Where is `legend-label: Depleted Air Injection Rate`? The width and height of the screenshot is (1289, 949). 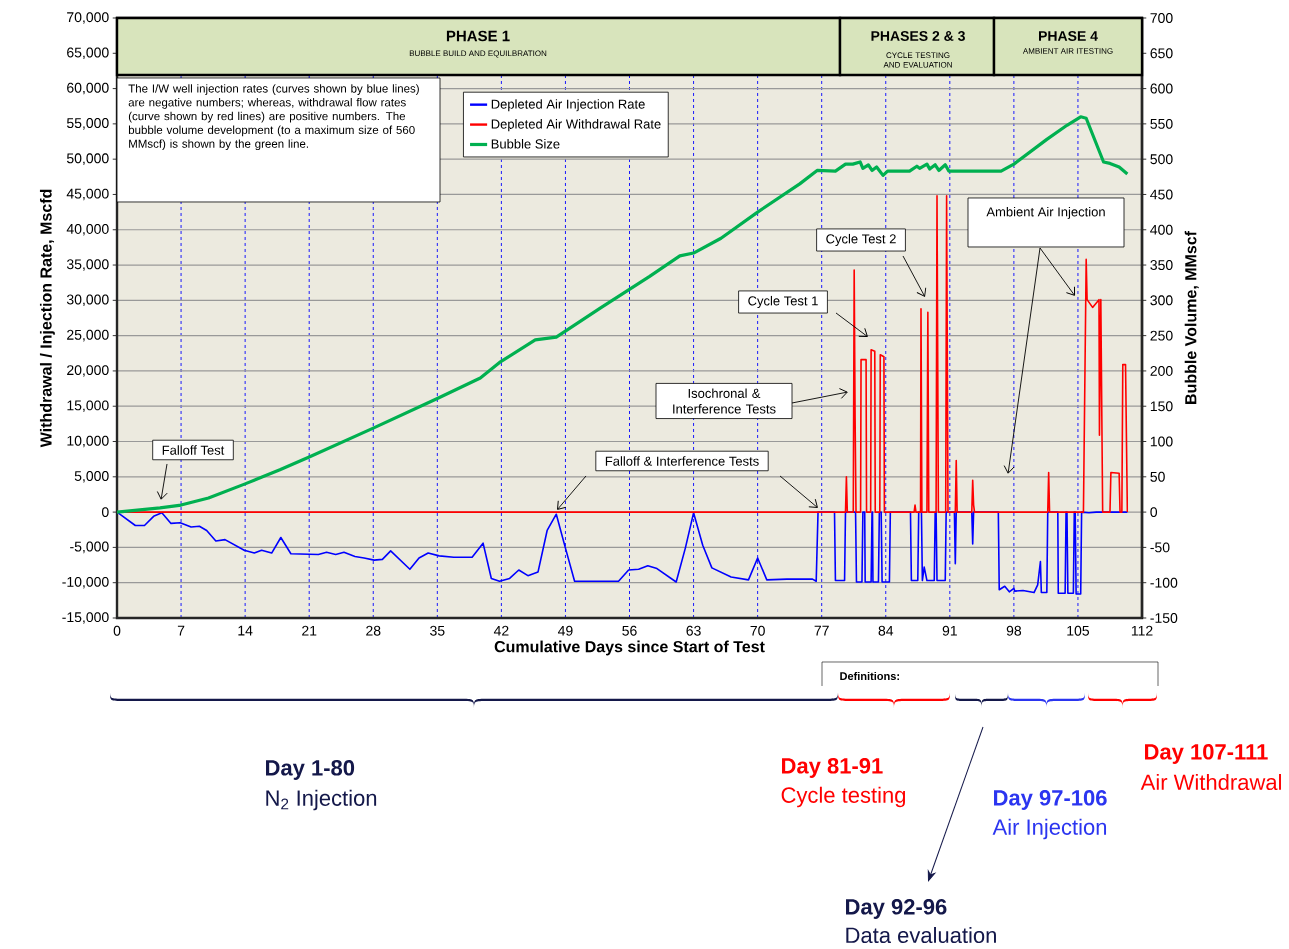 legend-label: Depleted Air Injection Rate is located at coordinates (568, 105).